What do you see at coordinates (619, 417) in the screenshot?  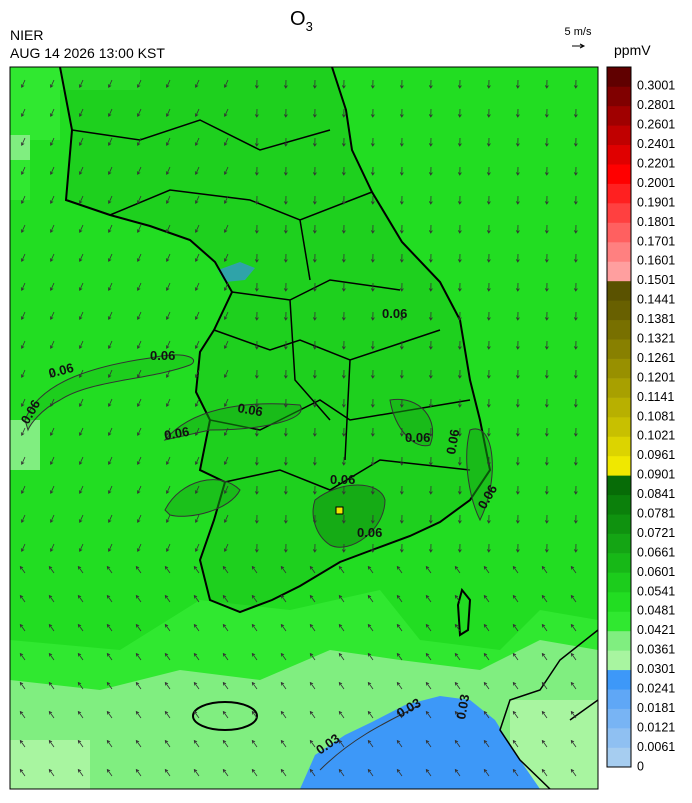 I see `colorbar-frame` at bounding box center [619, 417].